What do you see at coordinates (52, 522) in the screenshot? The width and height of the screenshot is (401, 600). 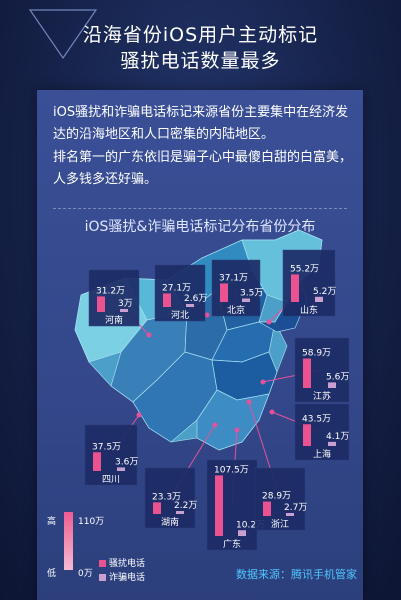 I see `legend-high-label: 高` at bounding box center [52, 522].